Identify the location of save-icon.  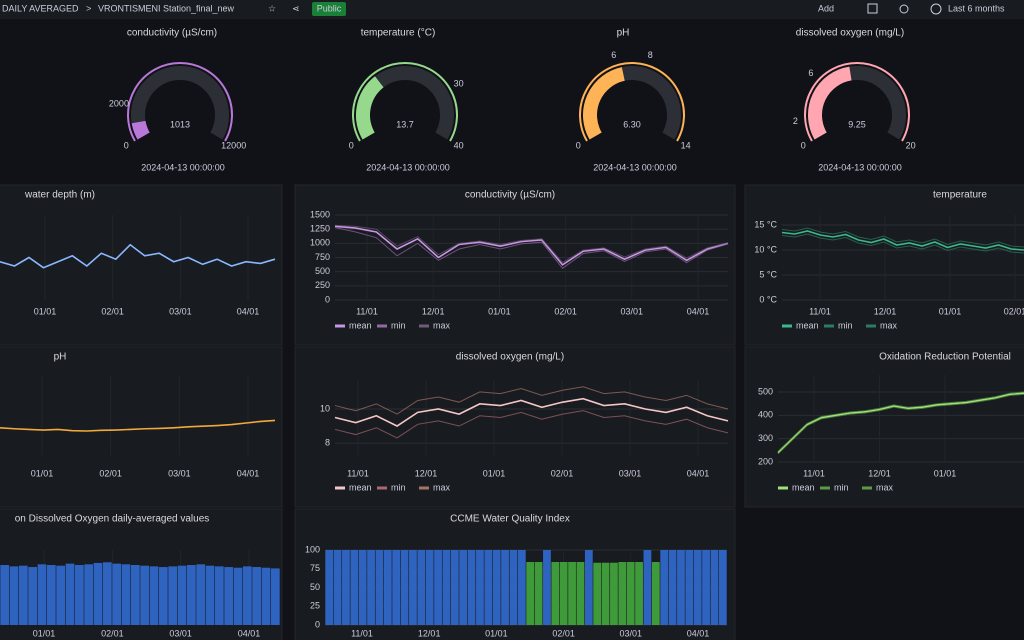
(872, 8).